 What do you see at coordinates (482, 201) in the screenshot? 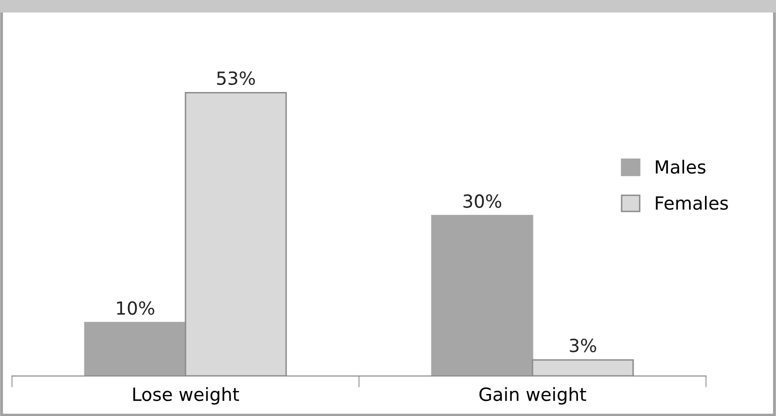
I see `data-label: 30%` at bounding box center [482, 201].